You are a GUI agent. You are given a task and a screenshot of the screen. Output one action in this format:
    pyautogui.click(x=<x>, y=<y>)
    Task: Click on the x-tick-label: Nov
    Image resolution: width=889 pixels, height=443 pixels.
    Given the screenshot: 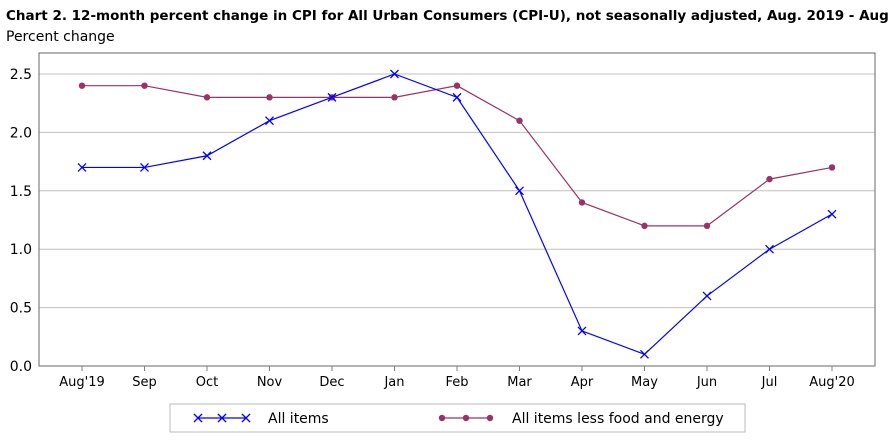 What is the action you would take?
    pyautogui.click(x=270, y=382)
    